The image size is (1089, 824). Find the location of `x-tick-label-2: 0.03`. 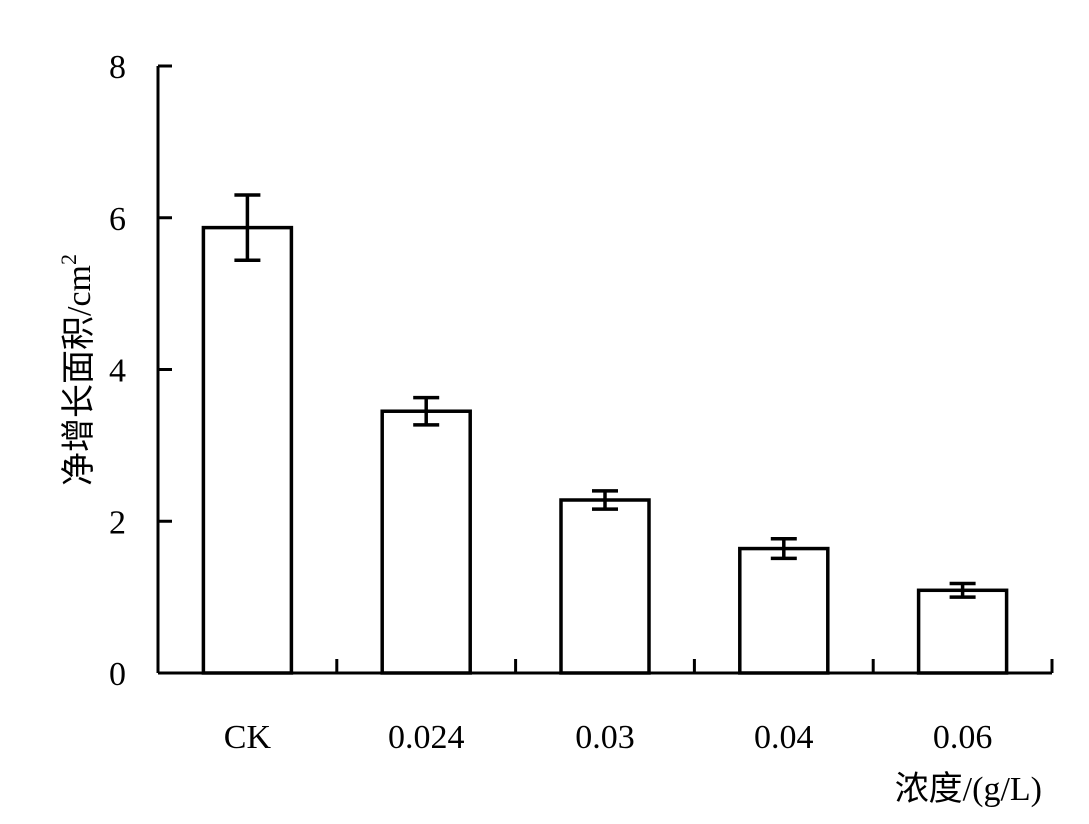

x-tick-label-2: 0.03 is located at coordinates (605, 737).